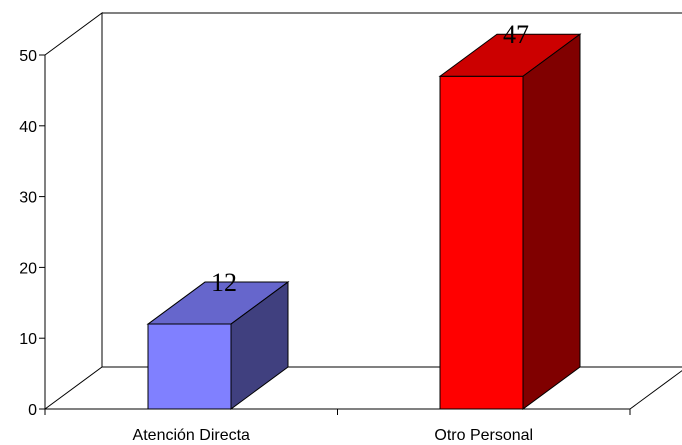  Describe the element at coordinates (73, 189) in the screenshot. I see `side-wall` at that location.